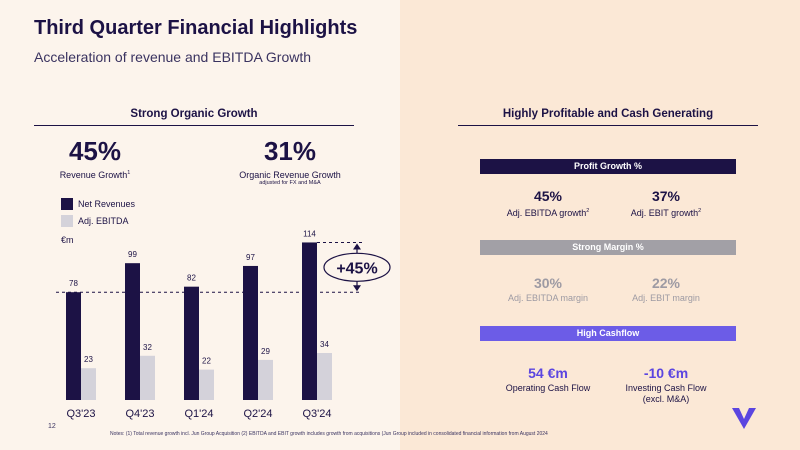  What do you see at coordinates (548, 373) in the screenshot?
I see `operating-cash-flow-value: 54 €m` at bounding box center [548, 373].